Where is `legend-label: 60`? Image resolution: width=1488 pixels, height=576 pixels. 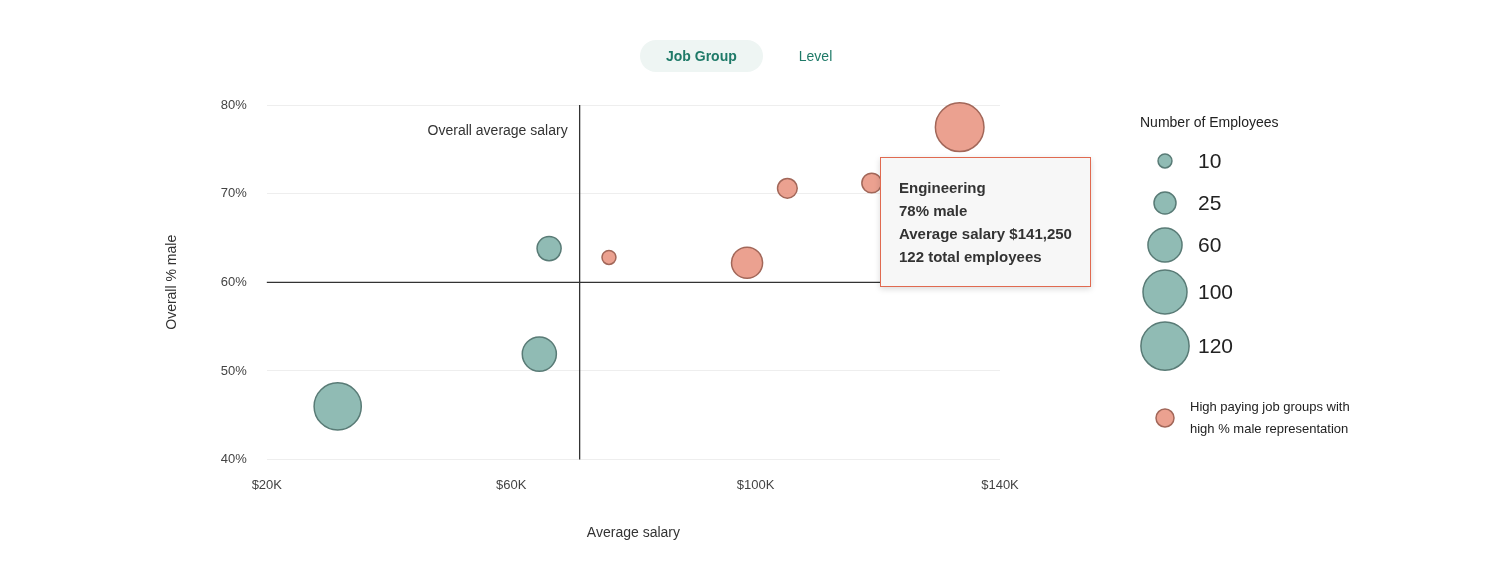 legend-label: 60 is located at coordinates (1210, 245).